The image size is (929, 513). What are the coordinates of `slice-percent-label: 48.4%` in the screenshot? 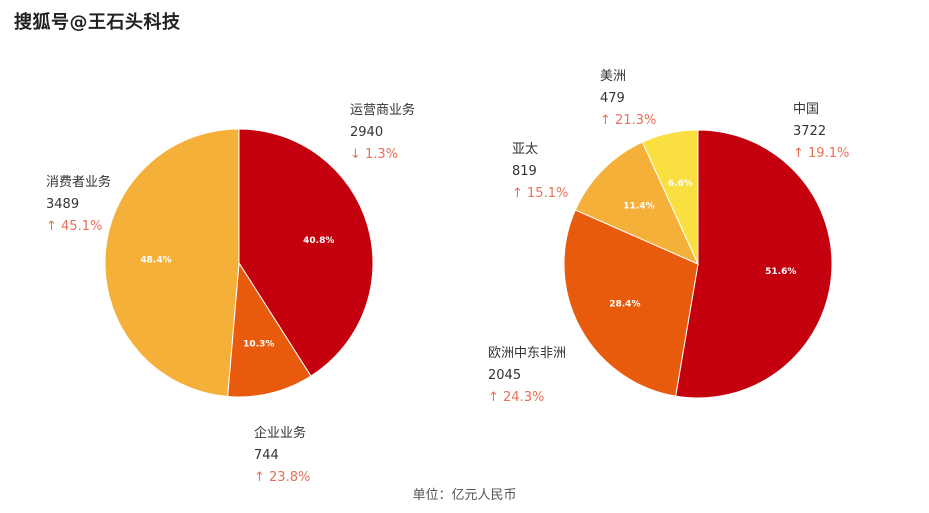 It's located at (155, 260).